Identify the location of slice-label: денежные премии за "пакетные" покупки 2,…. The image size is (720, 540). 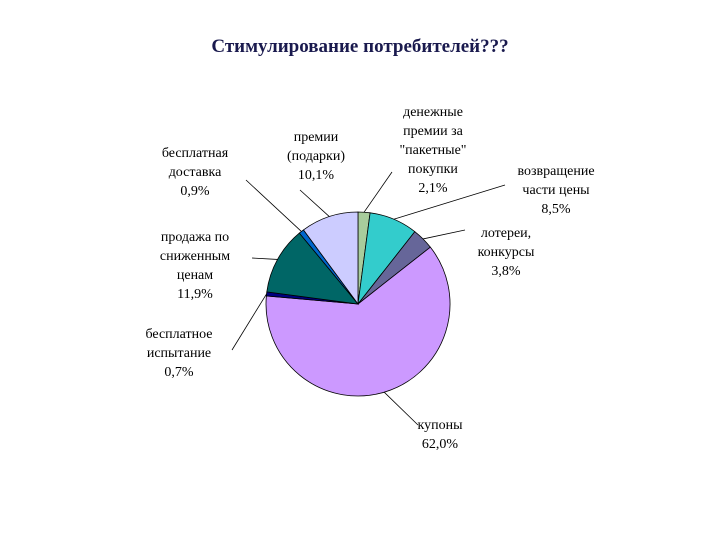
(433, 150).